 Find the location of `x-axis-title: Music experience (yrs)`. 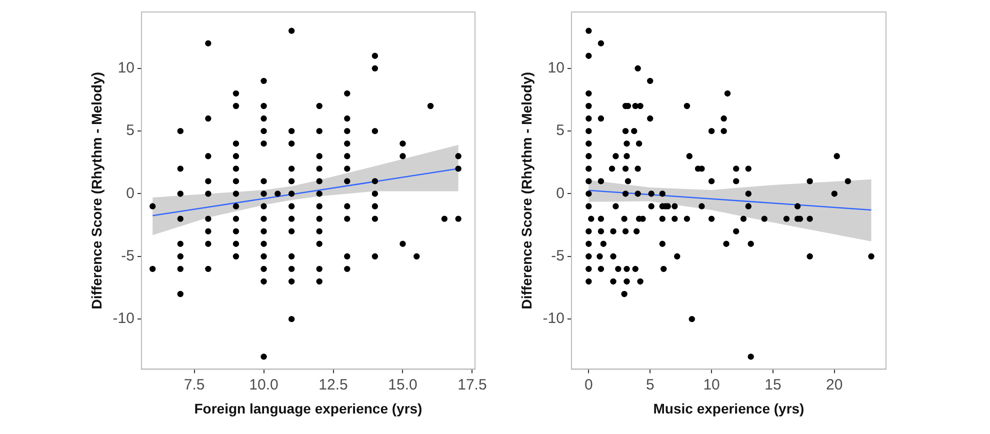

x-axis-title: Music experience (yrs) is located at coordinates (728, 408).